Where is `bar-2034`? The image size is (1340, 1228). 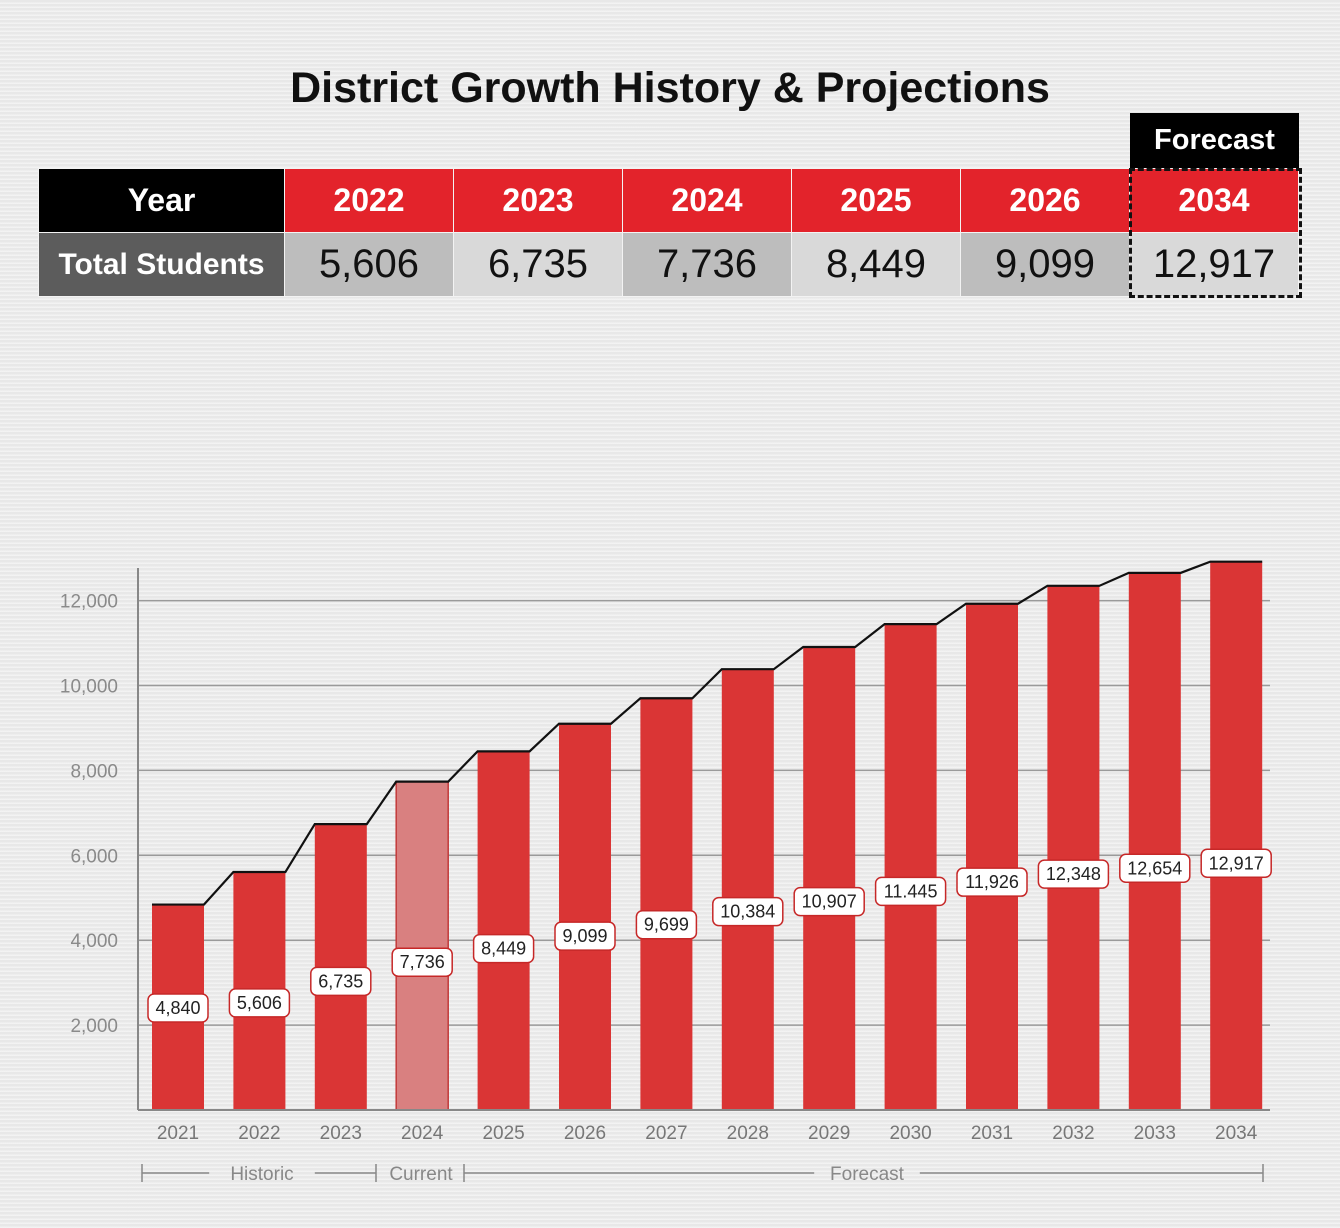
bar-2034 is located at coordinates (1236, 835).